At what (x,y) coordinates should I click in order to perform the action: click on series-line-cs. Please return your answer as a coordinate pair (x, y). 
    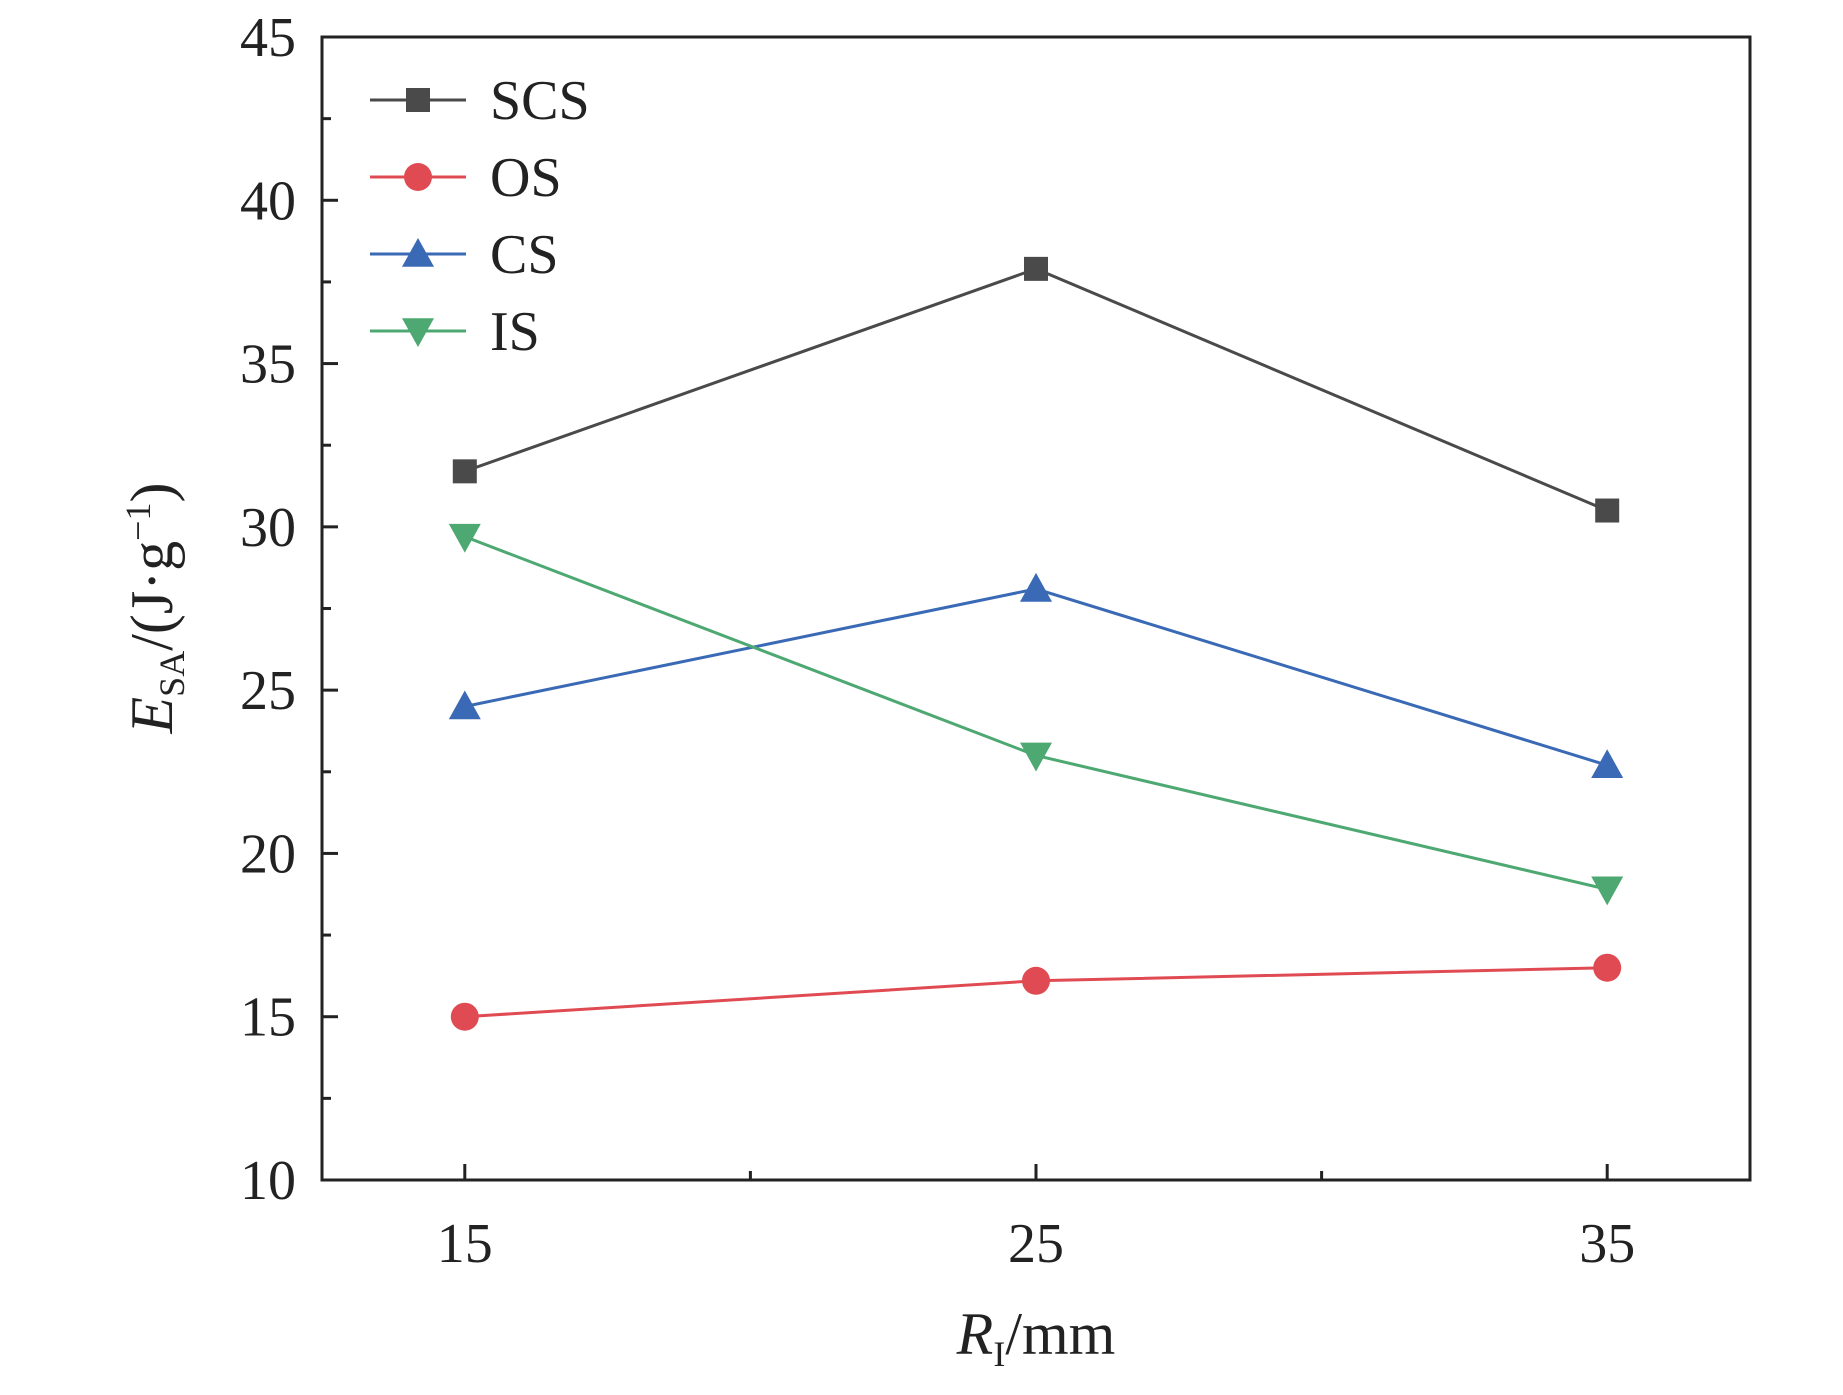
    Looking at the image, I should click on (1036, 677).